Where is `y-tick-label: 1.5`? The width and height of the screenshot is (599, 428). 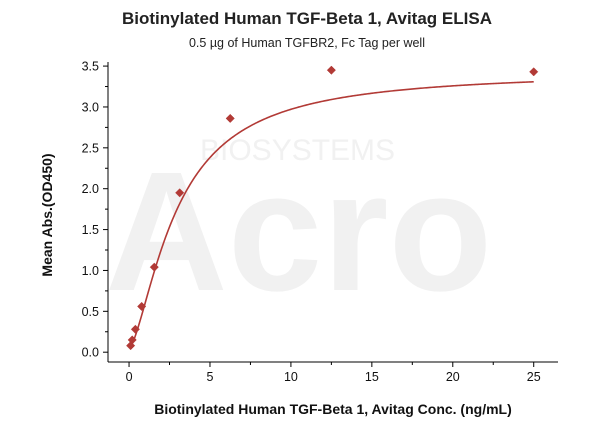 y-tick-label: 1.5 is located at coordinates (90, 230).